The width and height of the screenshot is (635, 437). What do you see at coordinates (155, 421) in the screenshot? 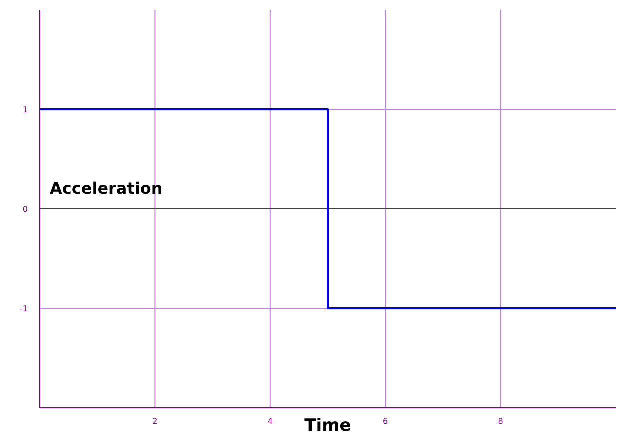
I see `x-tick-label: 2` at bounding box center [155, 421].